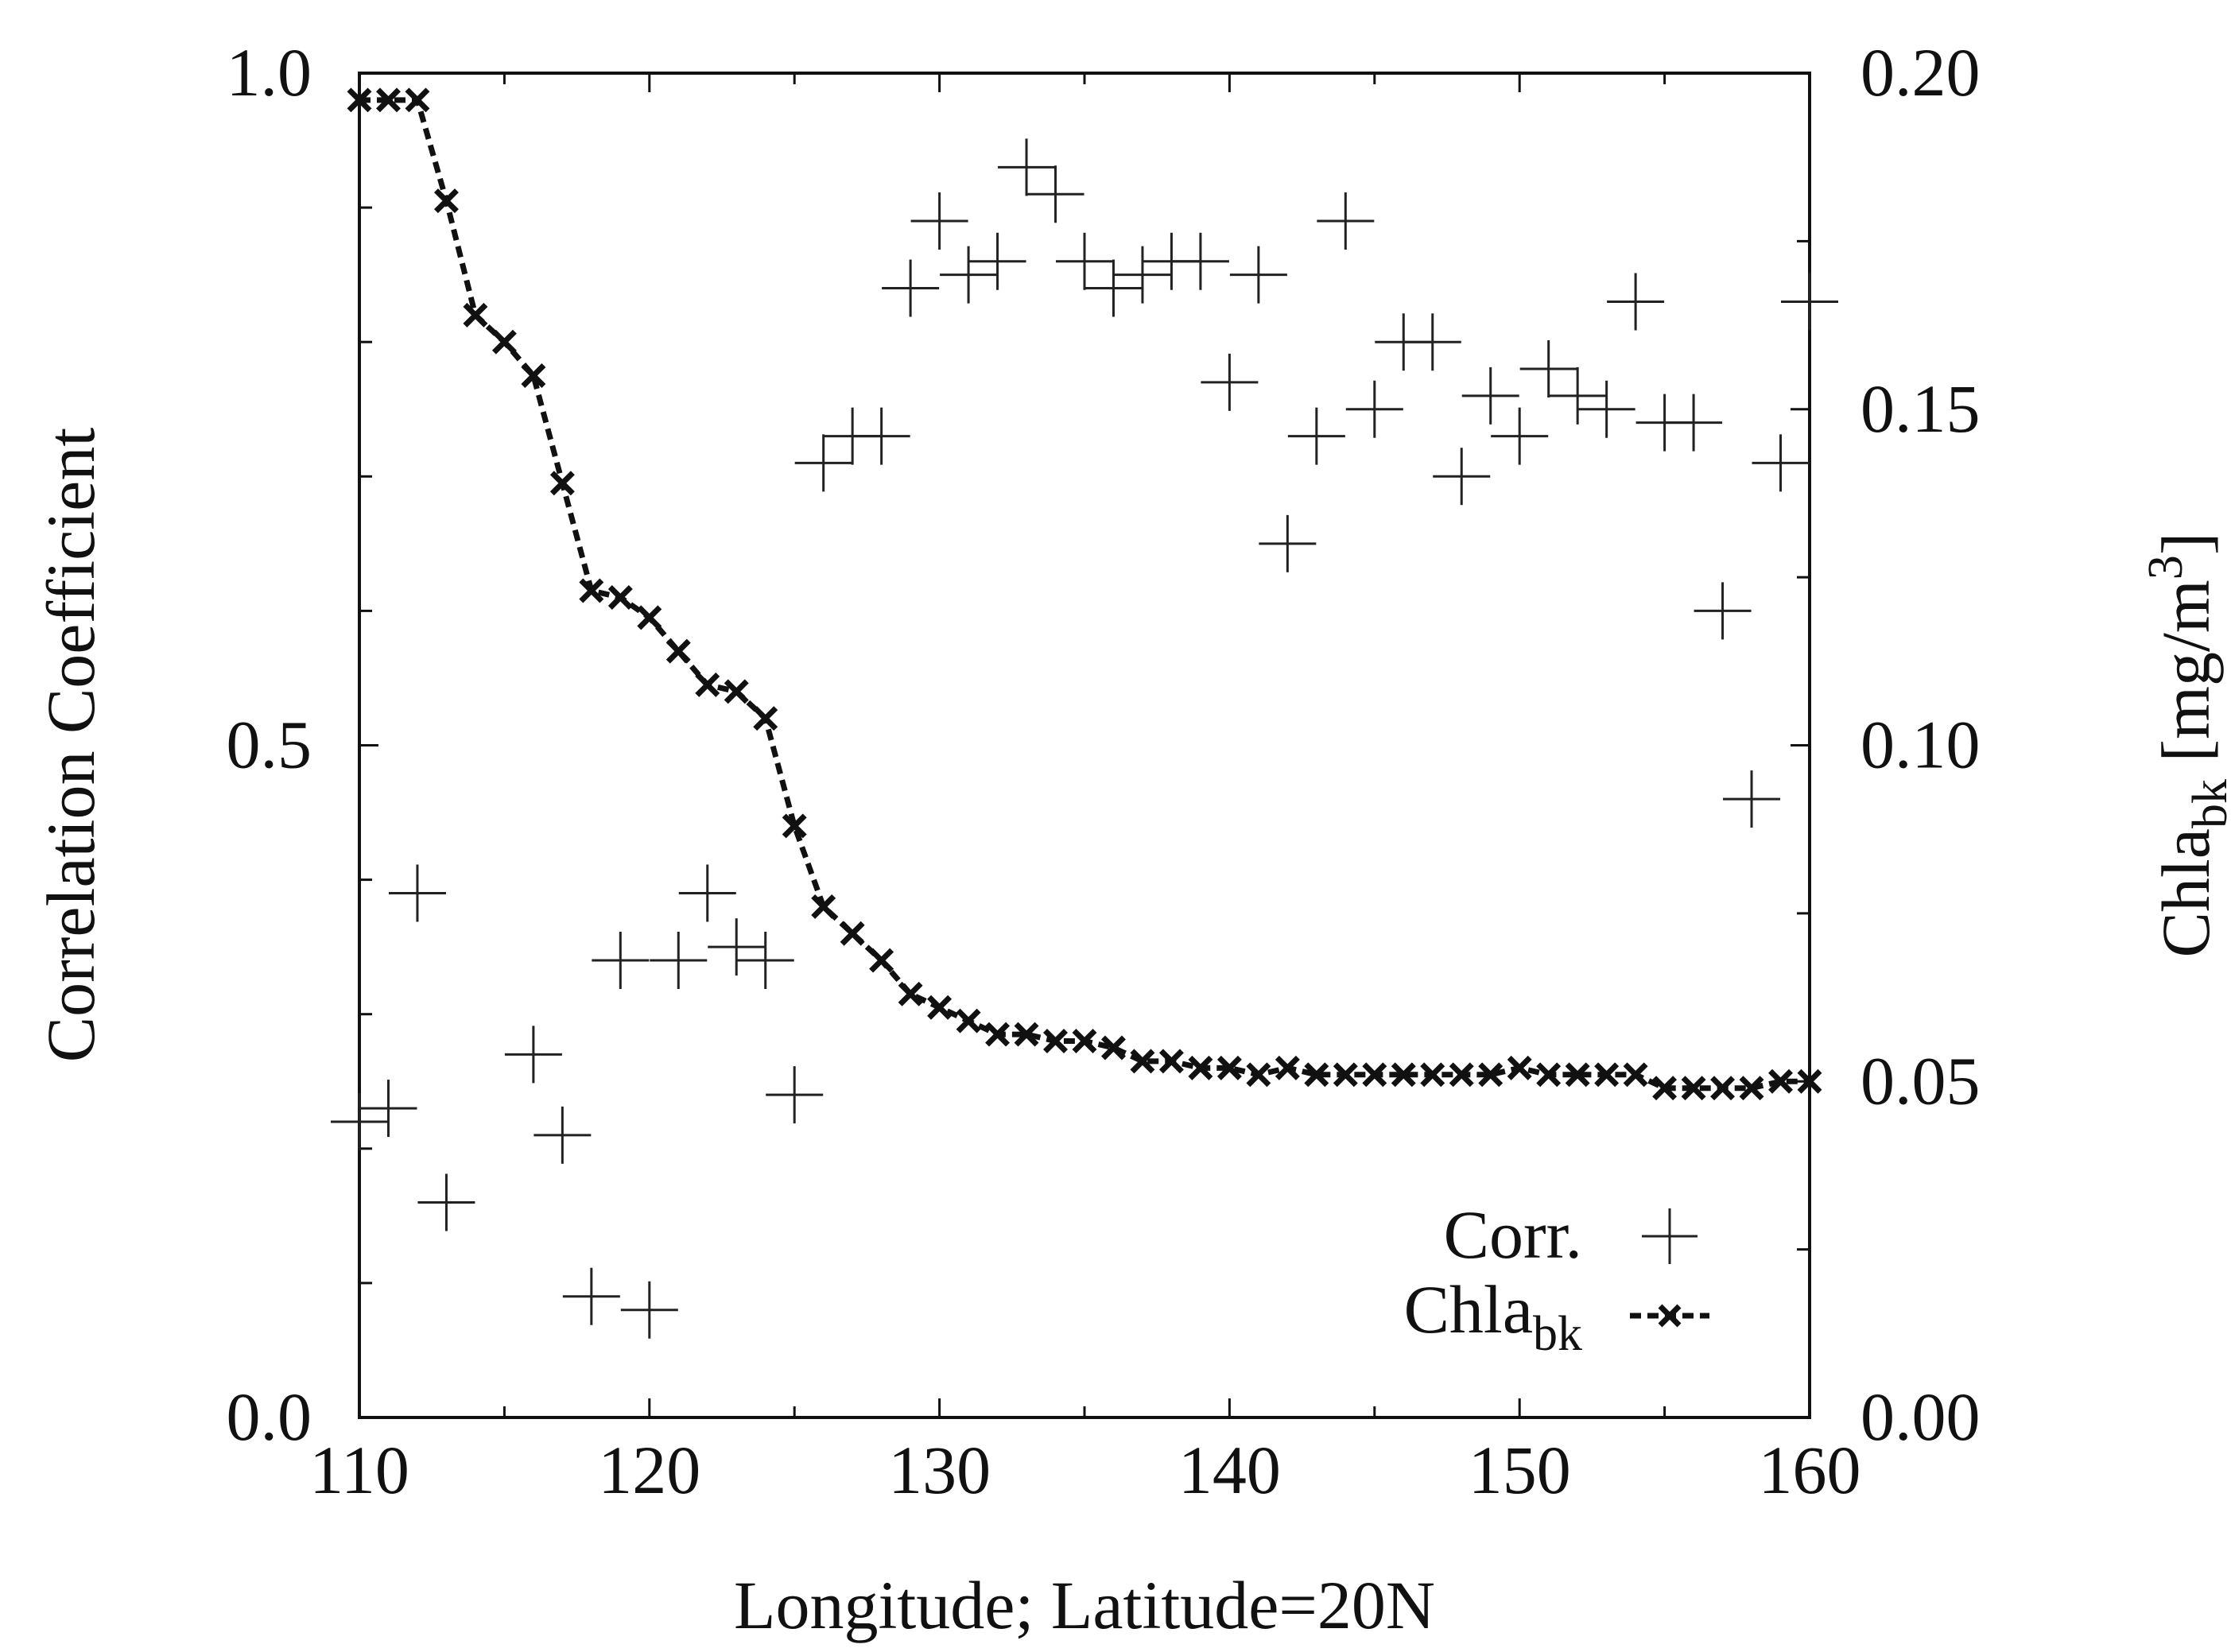 This screenshot has height=1652, width=2231. What do you see at coordinates (1669, 1316) in the screenshot?
I see `legend-chla-marker` at bounding box center [1669, 1316].